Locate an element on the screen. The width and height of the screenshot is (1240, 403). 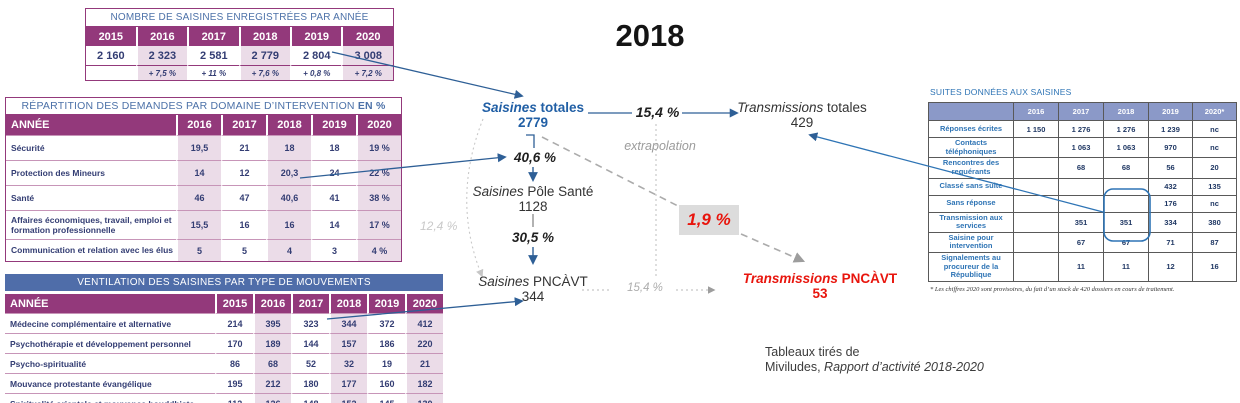
cell: 21 is located at coordinates (243, 147).